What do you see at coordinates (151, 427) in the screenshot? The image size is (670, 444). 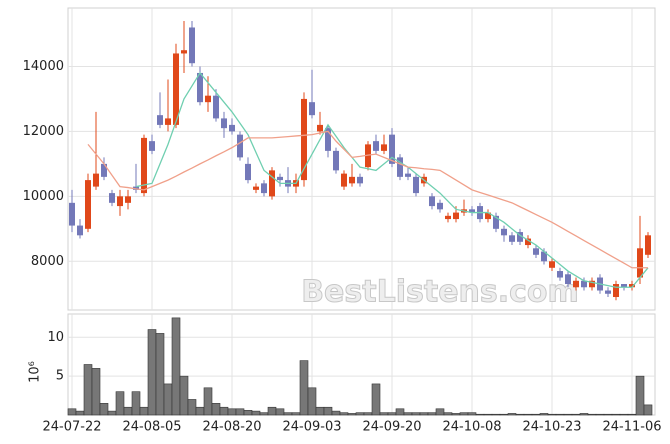 I see `x-tick-label: 24-08-05` at bounding box center [151, 427].